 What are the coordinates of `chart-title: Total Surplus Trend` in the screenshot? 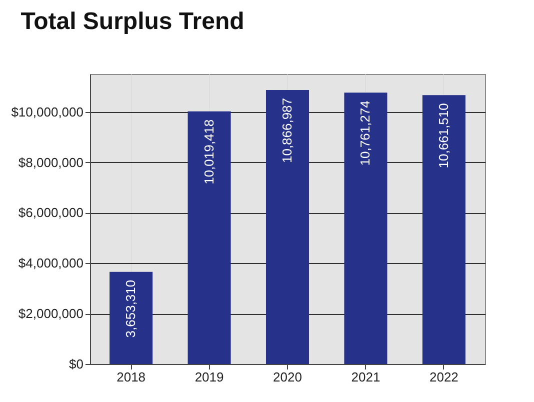 It's located at (132, 21).